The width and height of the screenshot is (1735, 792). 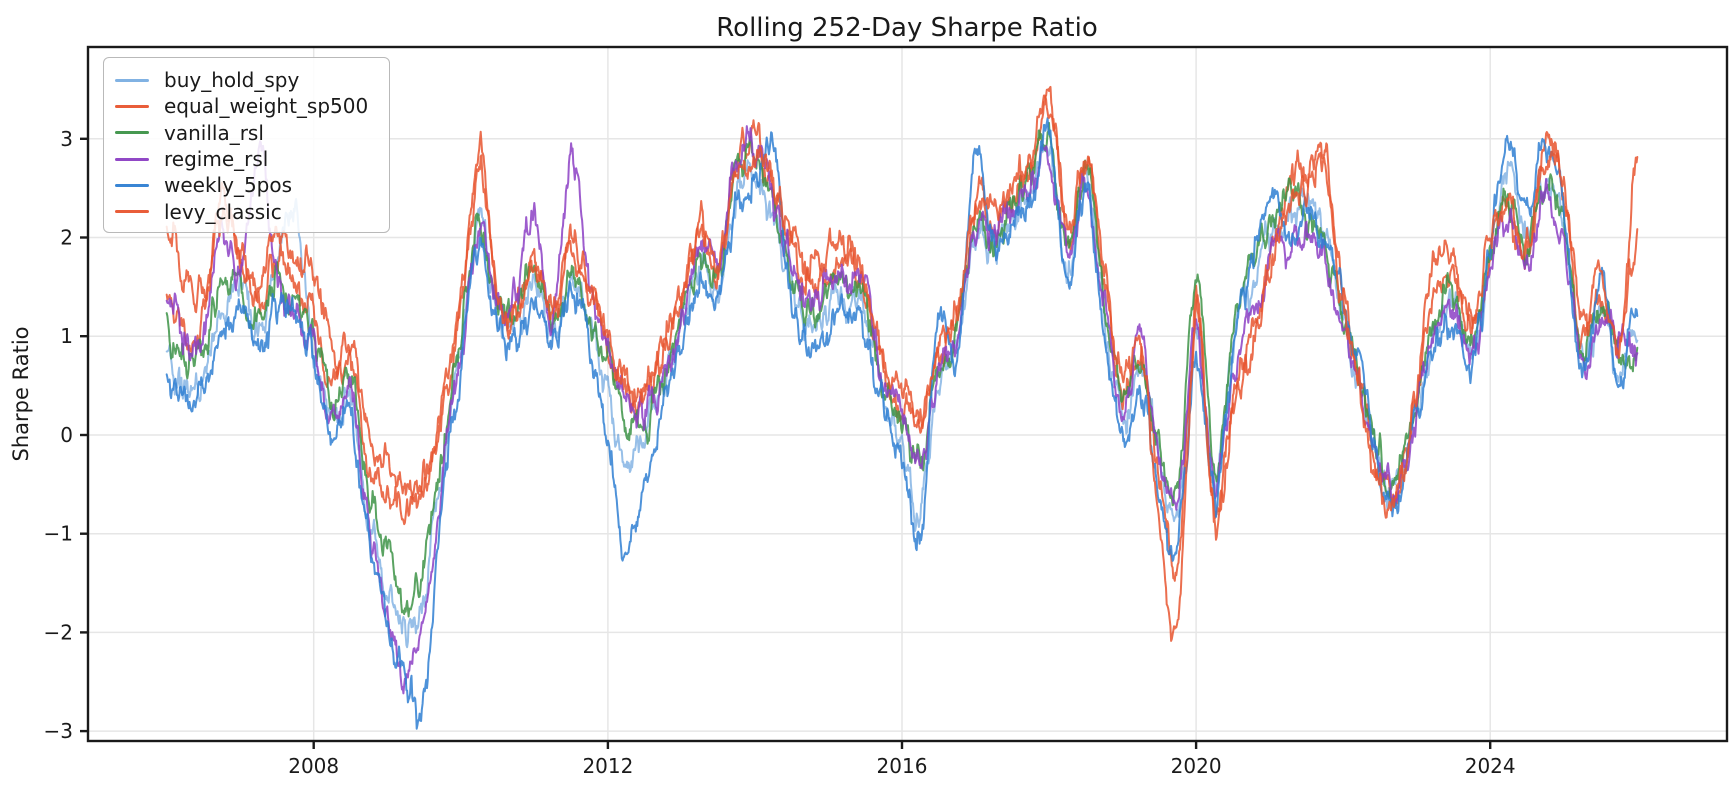 What do you see at coordinates (902, 766) in the screenshot?
I see `x-tick-label: 2016` at bounding box center [902, 766].